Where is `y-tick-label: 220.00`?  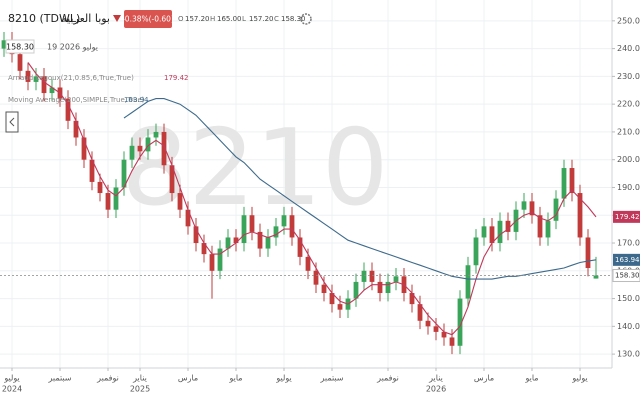
y-tick-label: 220.00 is located at coordinates (628, 104).